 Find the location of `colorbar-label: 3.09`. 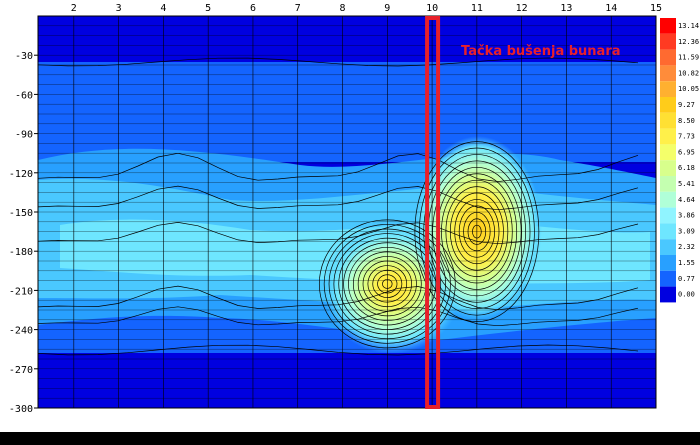

colorbar-label: 3.09 is located at coordinates (686, 231).